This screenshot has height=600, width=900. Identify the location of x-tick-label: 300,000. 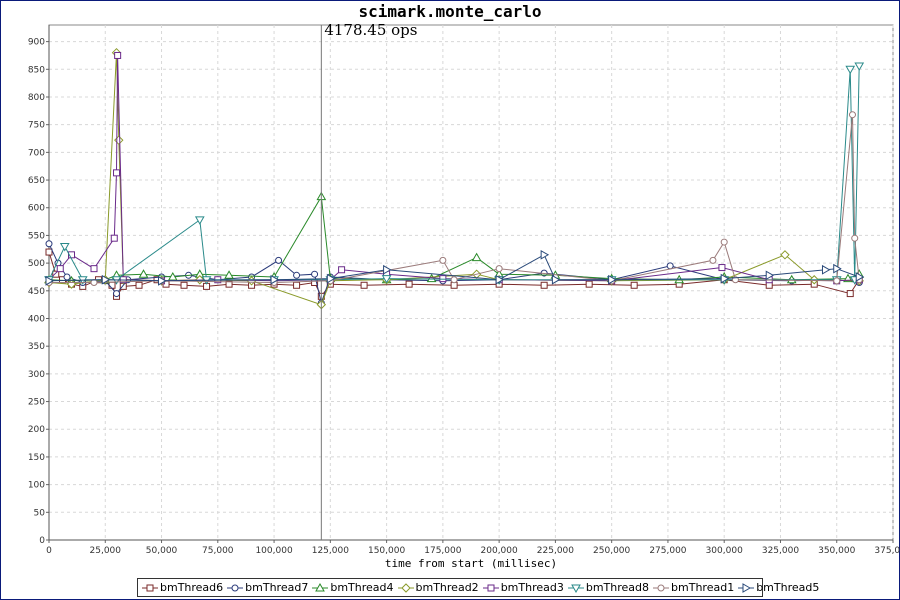
(724, 551).